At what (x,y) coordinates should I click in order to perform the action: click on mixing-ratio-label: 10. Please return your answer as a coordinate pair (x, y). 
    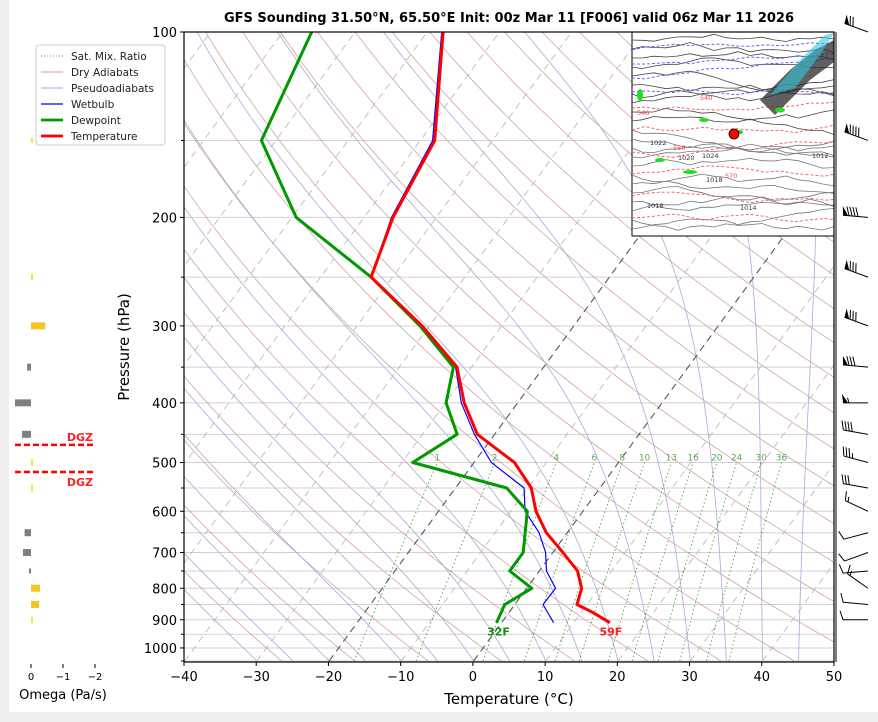
    Looking at the image, I should click on (645, 459).